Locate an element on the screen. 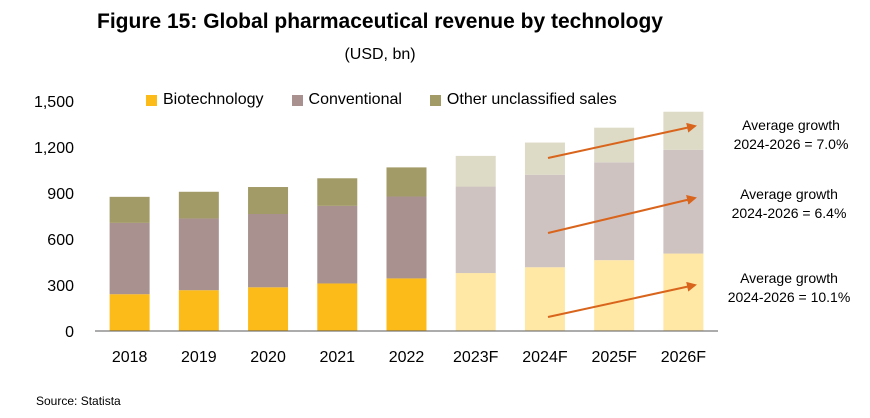 This screenshot has height=418, width=870. legend-item-conventional: Conventional is located at coordinates (346, 100).